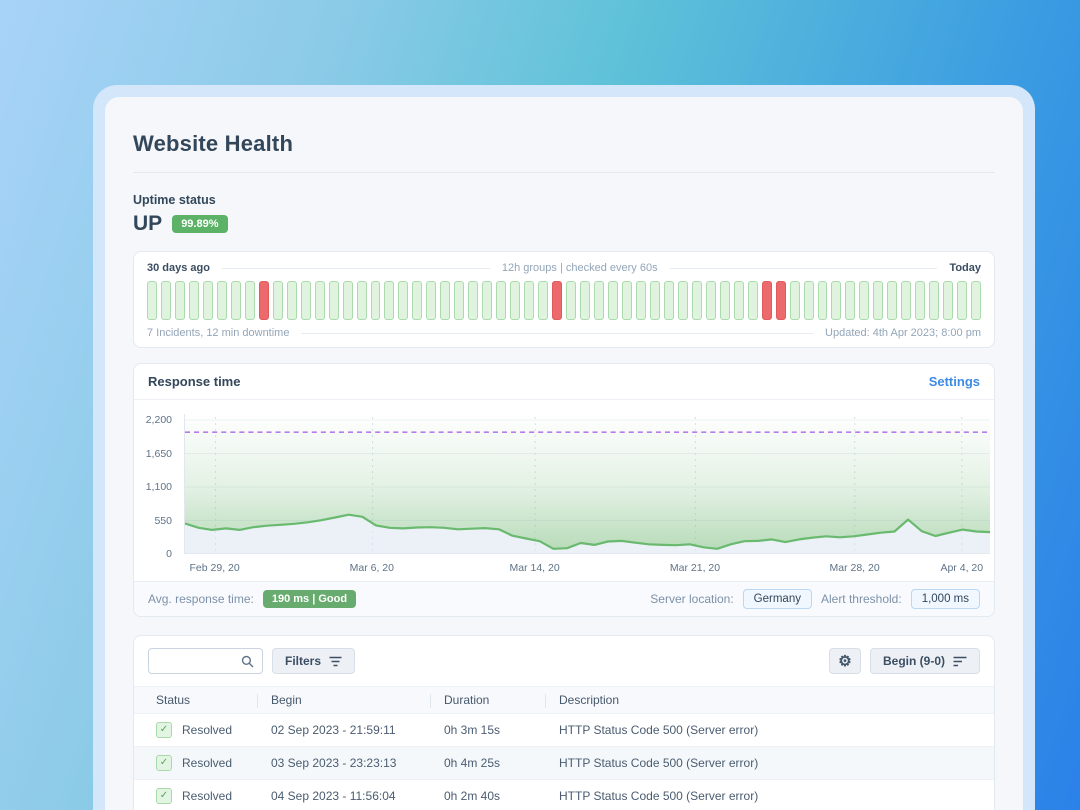 The image size is (1080, 810). I want to click on filters-button: Filters, so click(314, 661).